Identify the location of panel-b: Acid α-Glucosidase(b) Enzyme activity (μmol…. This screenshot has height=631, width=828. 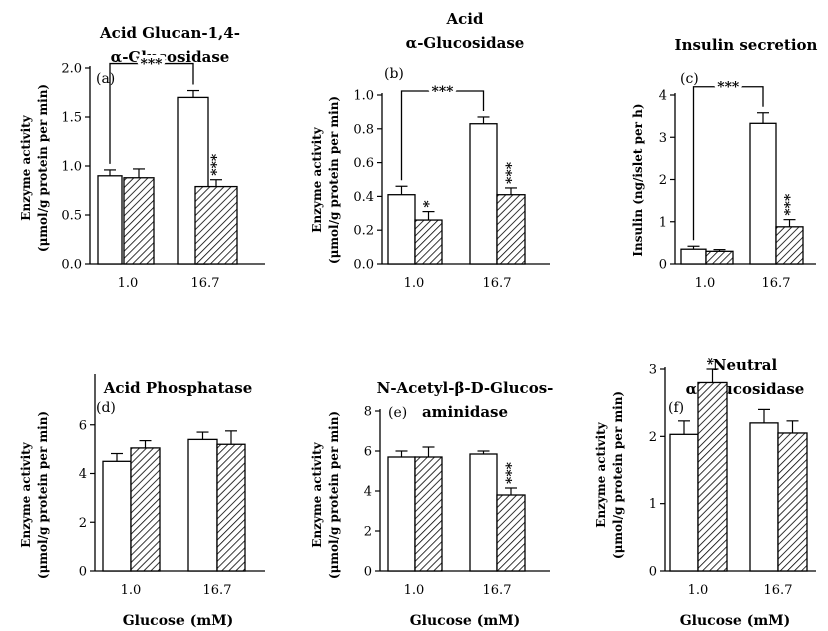
(430, 150).